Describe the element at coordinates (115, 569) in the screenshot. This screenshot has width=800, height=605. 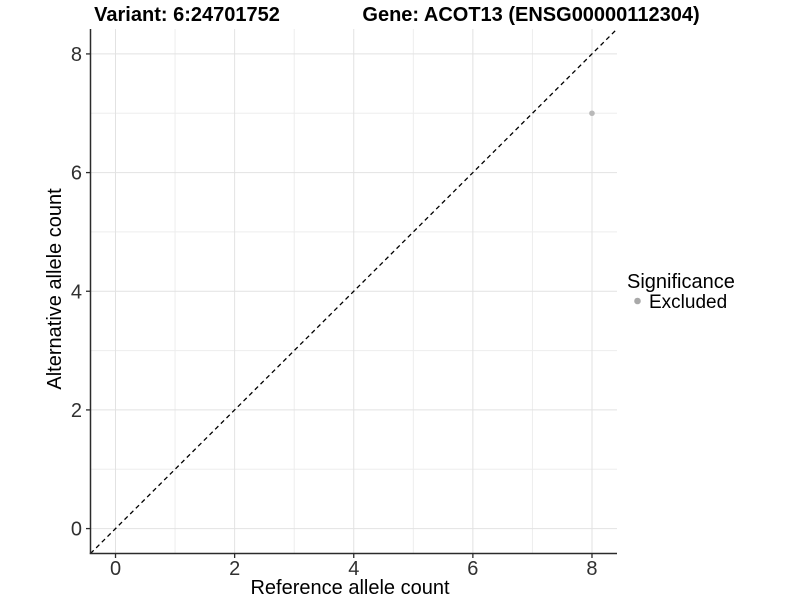
I see `x-tick-label: 0` at that location.